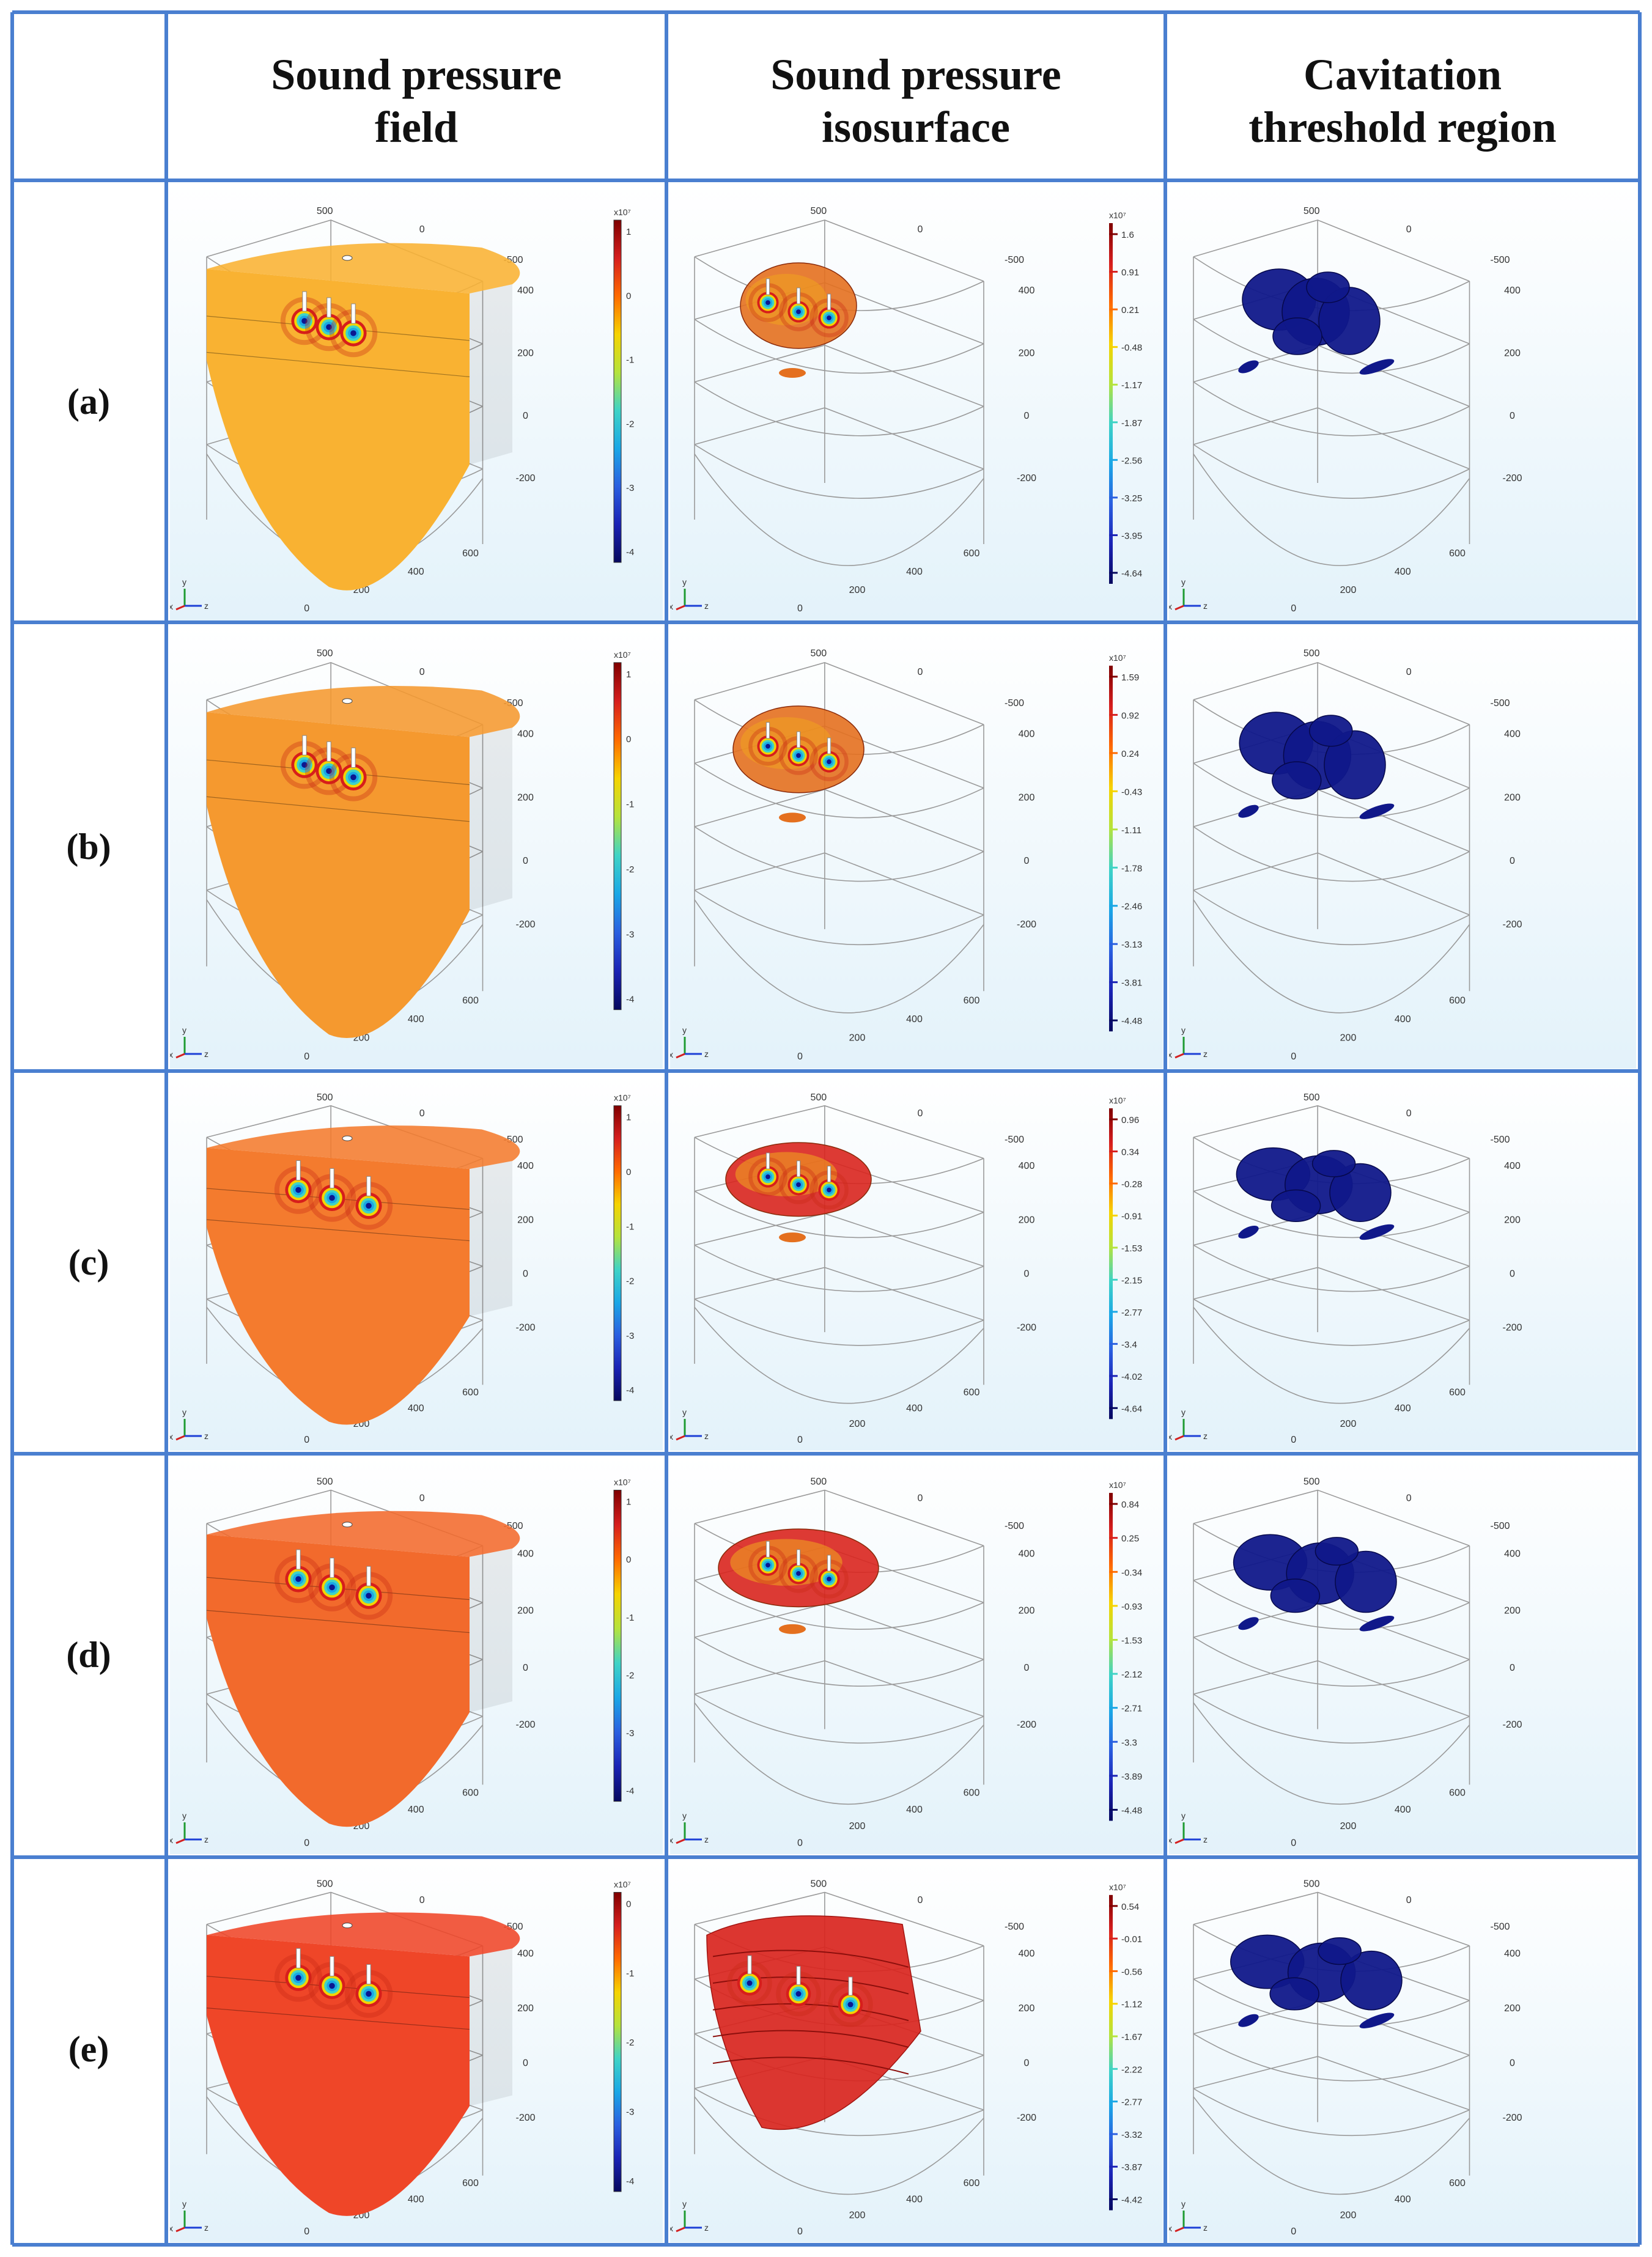  Describe the element at coordinates (1131, 1972) in the screenshot. I see `colorbar-tick-label: -0.56` at that location.